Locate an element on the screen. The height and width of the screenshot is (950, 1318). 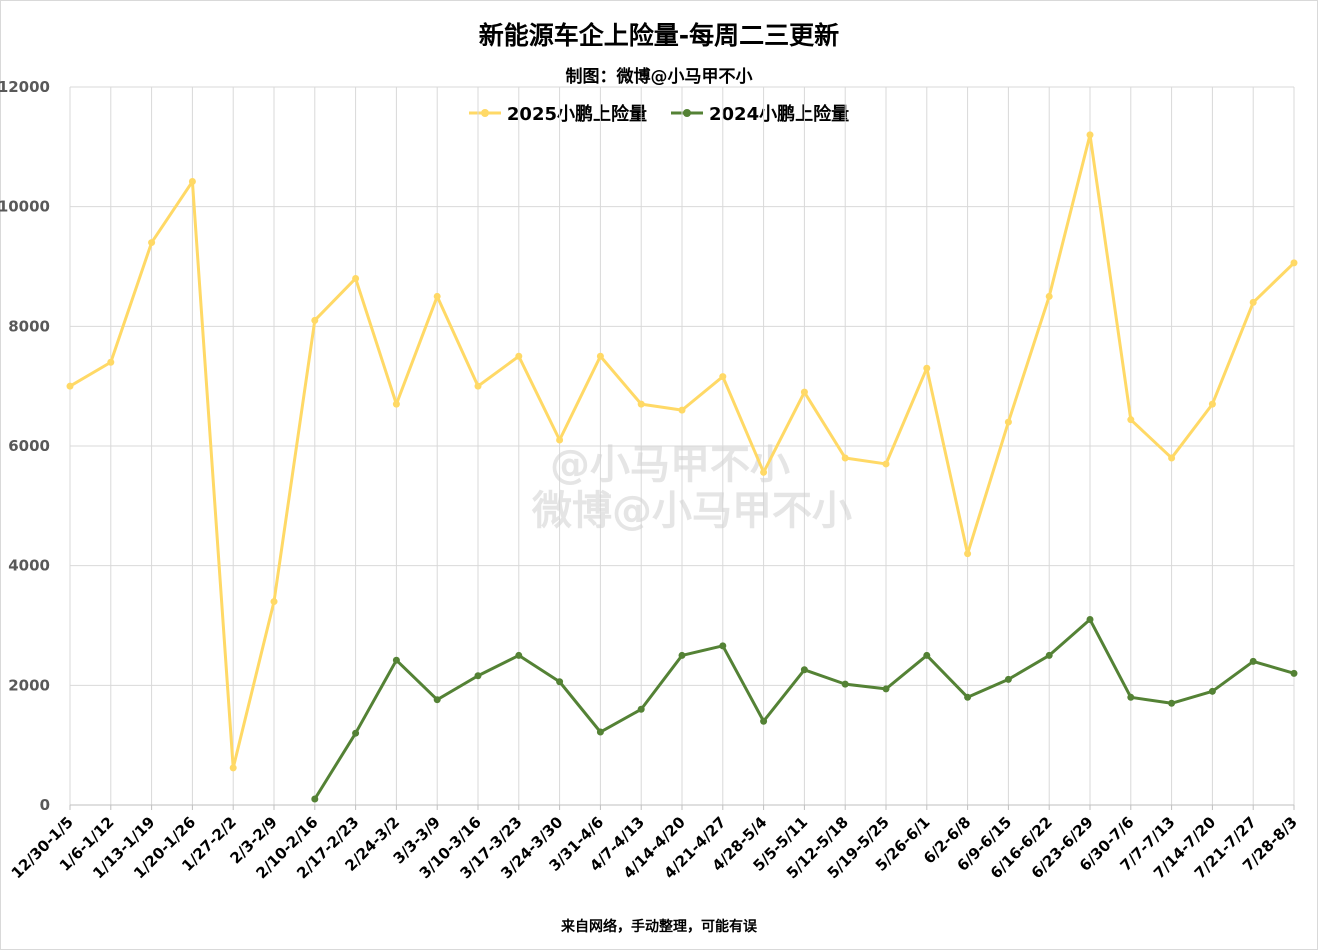
y-tick-label: 8000 is located at coordinates (29, 326).